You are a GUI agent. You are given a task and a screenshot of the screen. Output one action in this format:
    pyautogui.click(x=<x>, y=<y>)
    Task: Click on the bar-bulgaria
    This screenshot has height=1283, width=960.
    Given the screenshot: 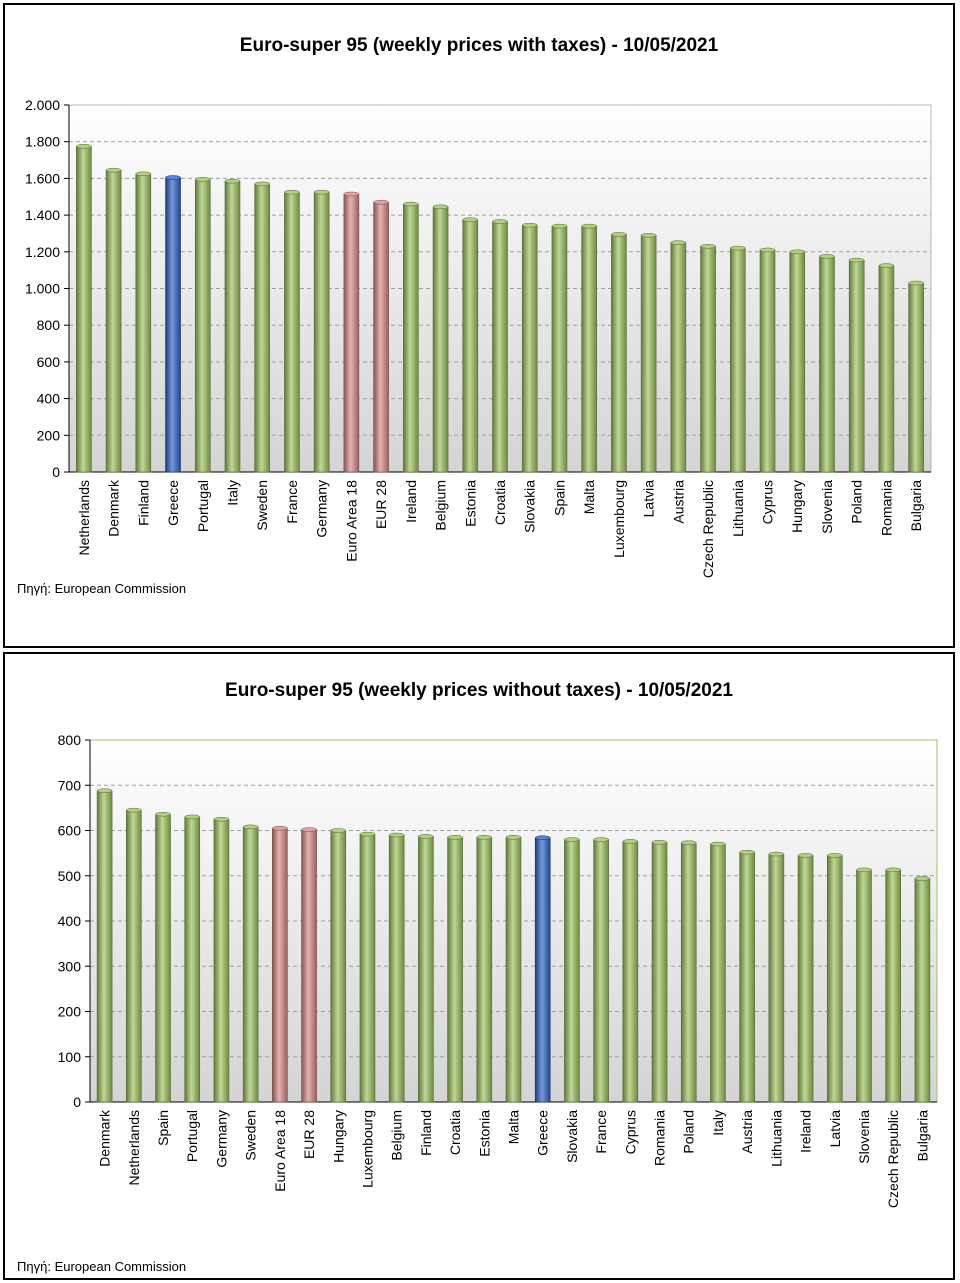 What is the action you would take?
    pyautogui.click(x=922, y=990)
    